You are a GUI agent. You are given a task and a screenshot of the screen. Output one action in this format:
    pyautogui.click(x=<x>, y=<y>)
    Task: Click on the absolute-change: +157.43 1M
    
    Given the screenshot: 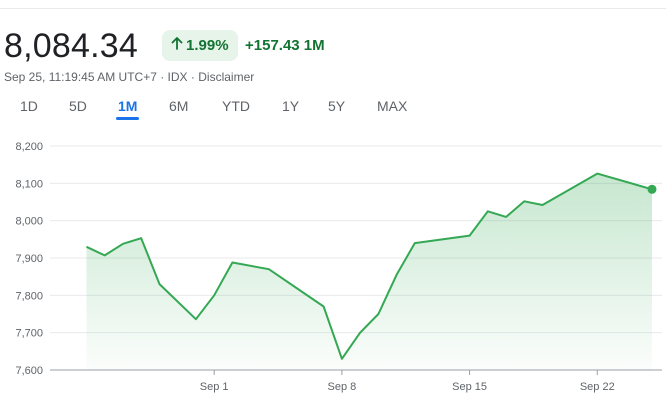 What is the action you would take?
    pyautogui.click(x=285, y=45)
    